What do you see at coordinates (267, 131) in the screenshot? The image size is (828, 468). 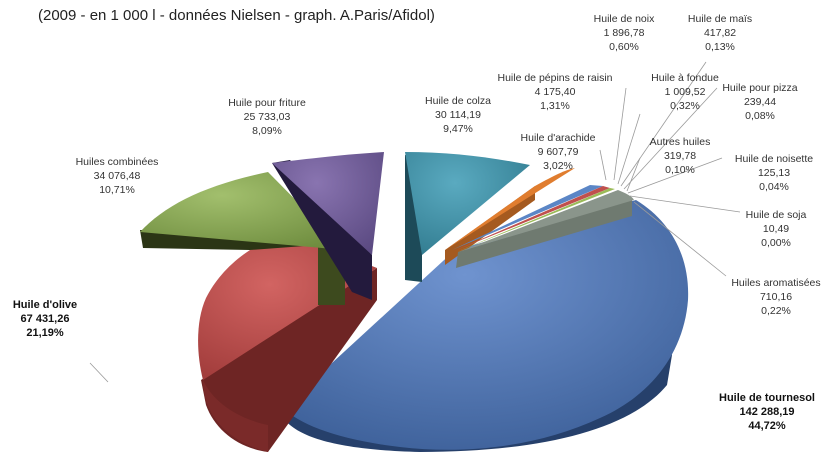 I see `label-3-line-2: 8,09%` at bounding box center [267, 131].